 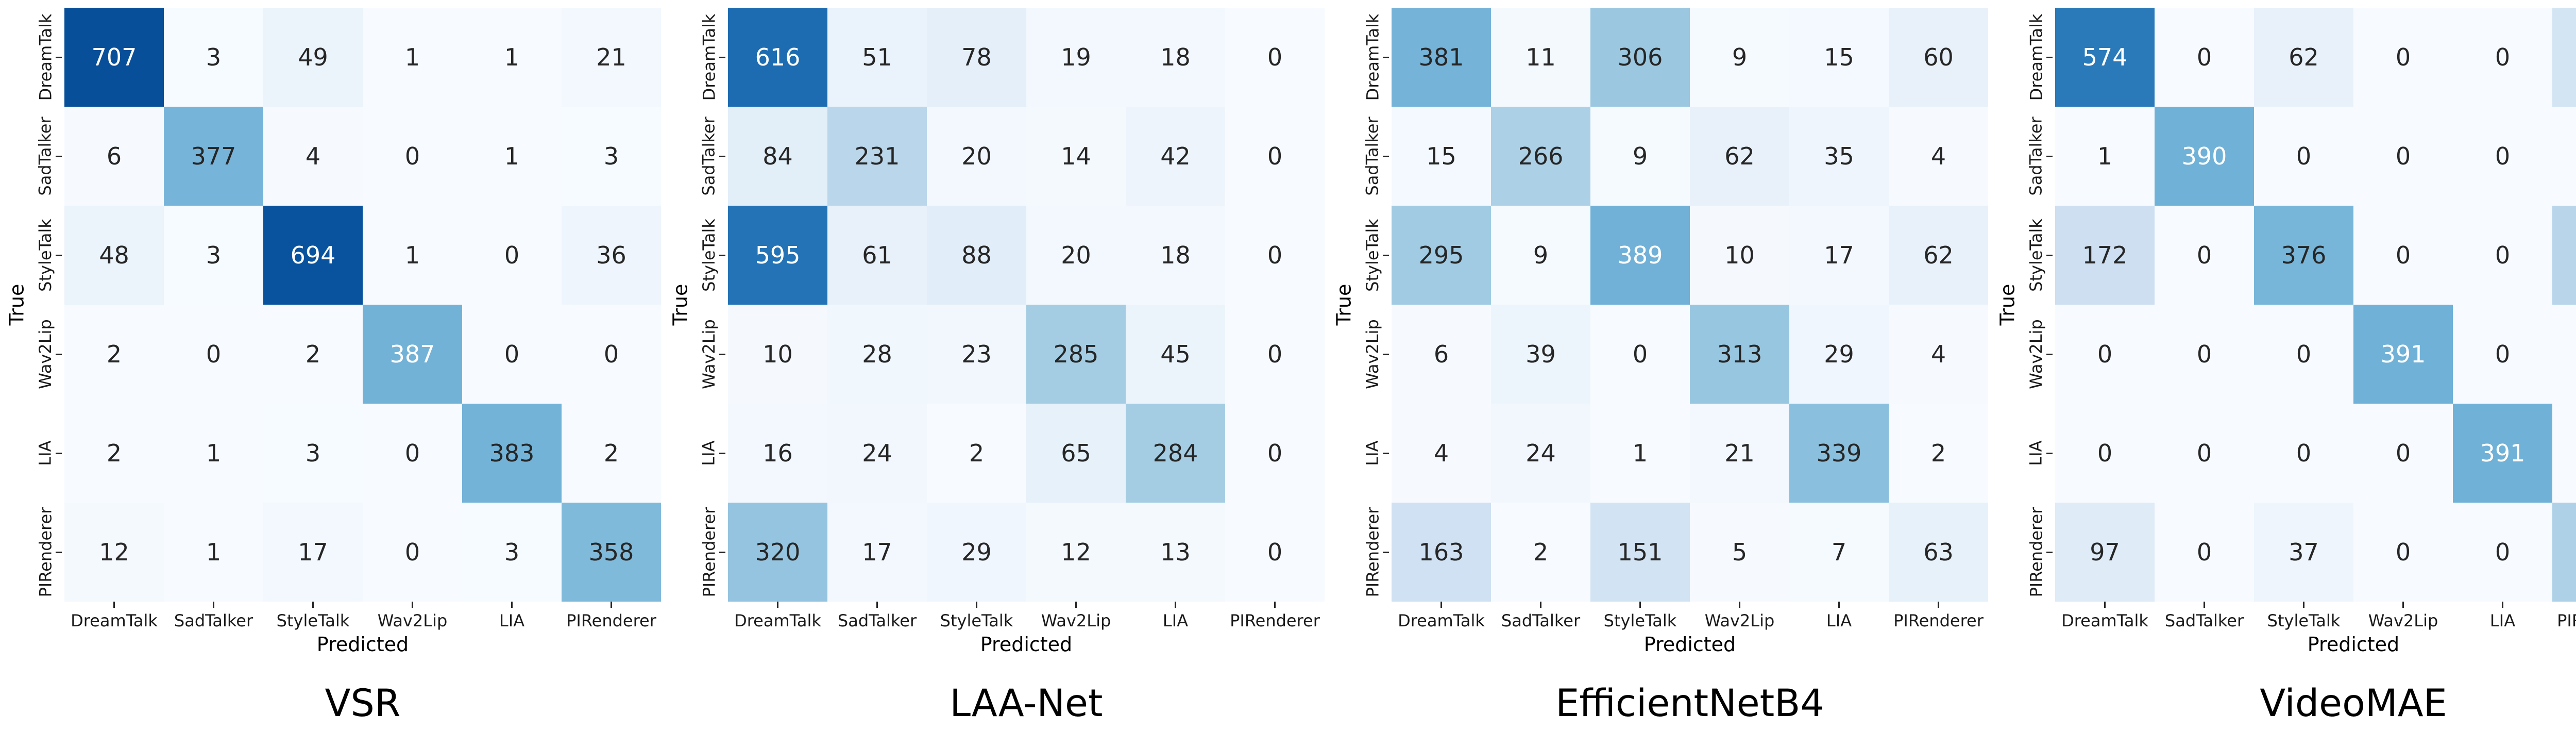 What do you see at coordinates (1540, 156) in the screenshot?
I see `heatmap-cell: 266` at bounding box center [1540, 156].